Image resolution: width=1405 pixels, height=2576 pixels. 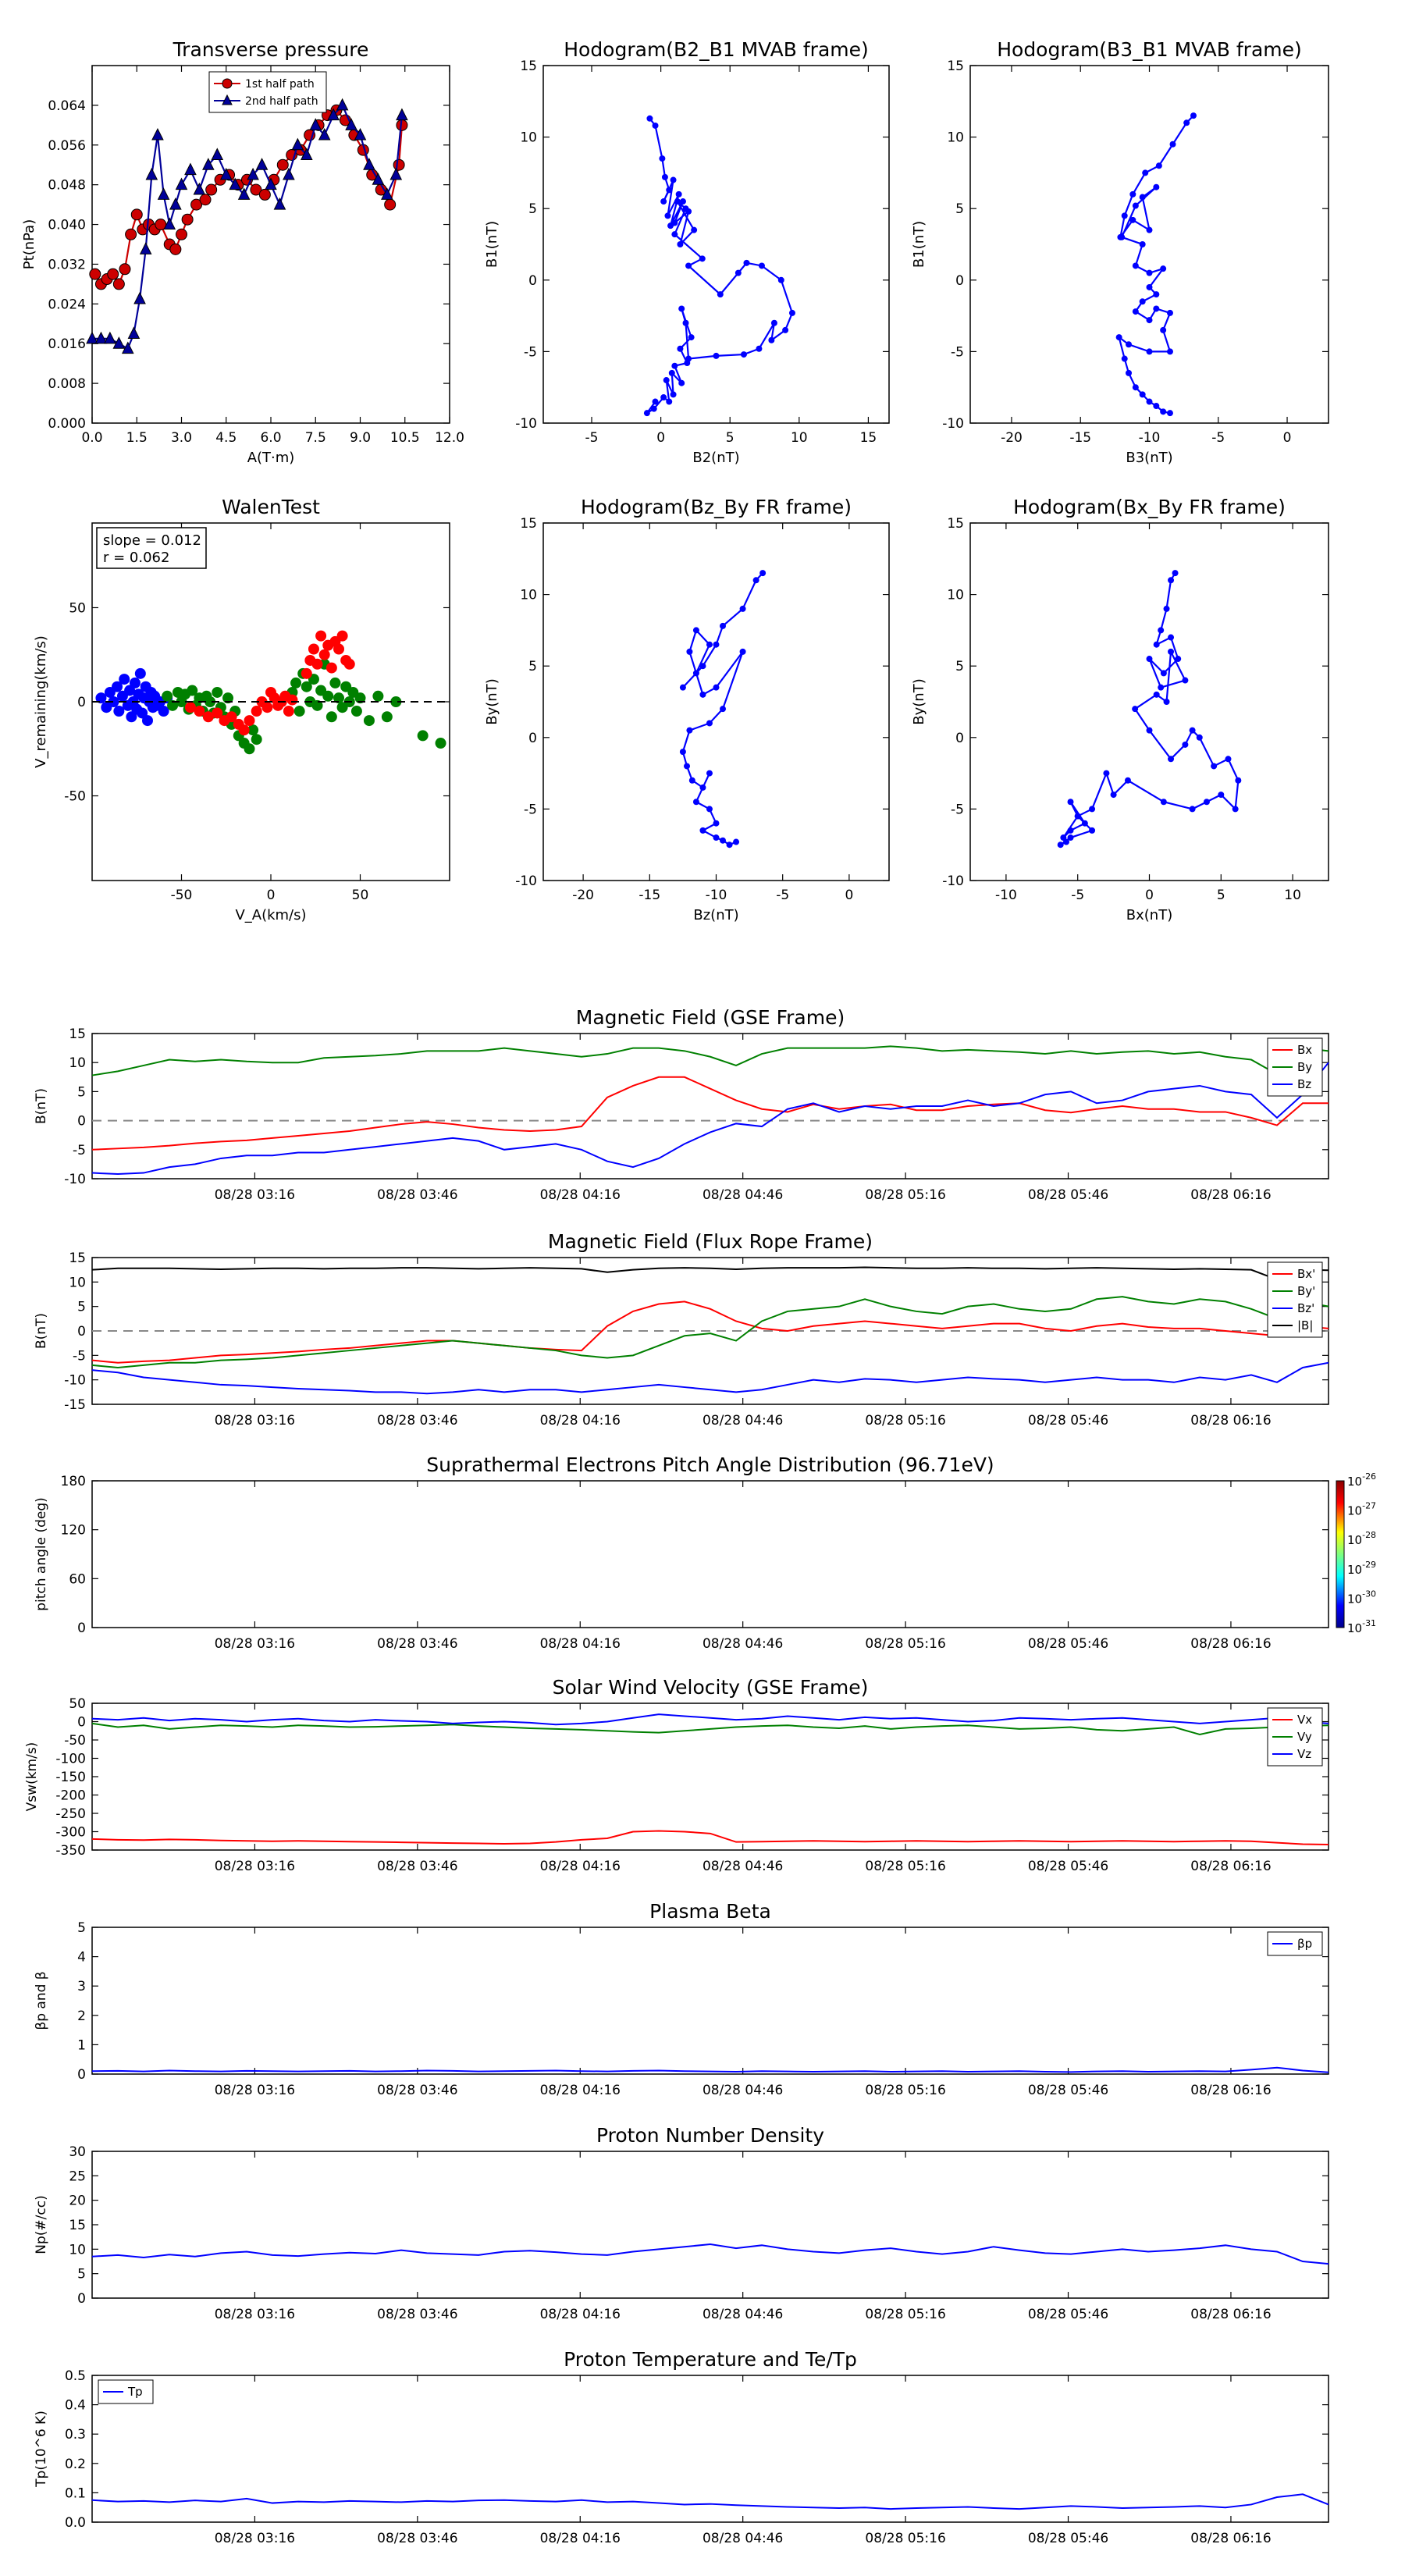 I want to click on beta-xtick-label: 08/28 05:46, so click(x=1068, y=2090).